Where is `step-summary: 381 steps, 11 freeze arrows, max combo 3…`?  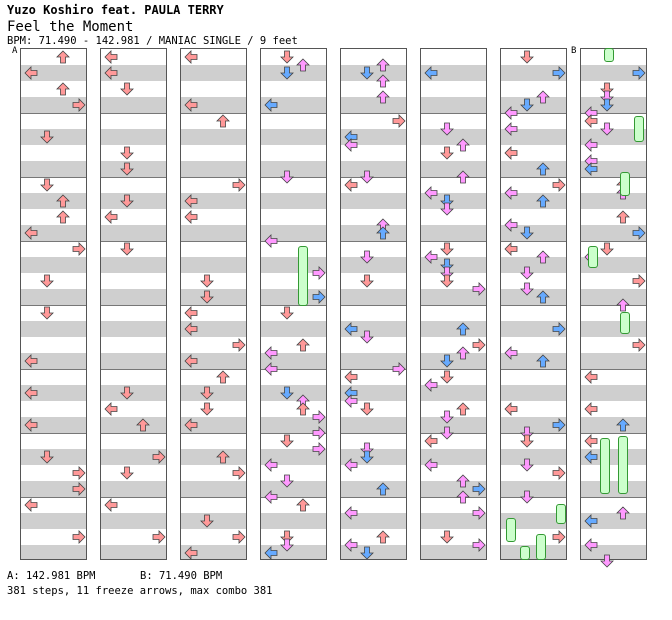 step-summary: 381 steps, 11 freeze arrows, max combo 3… is located at coordinates (140, 591).